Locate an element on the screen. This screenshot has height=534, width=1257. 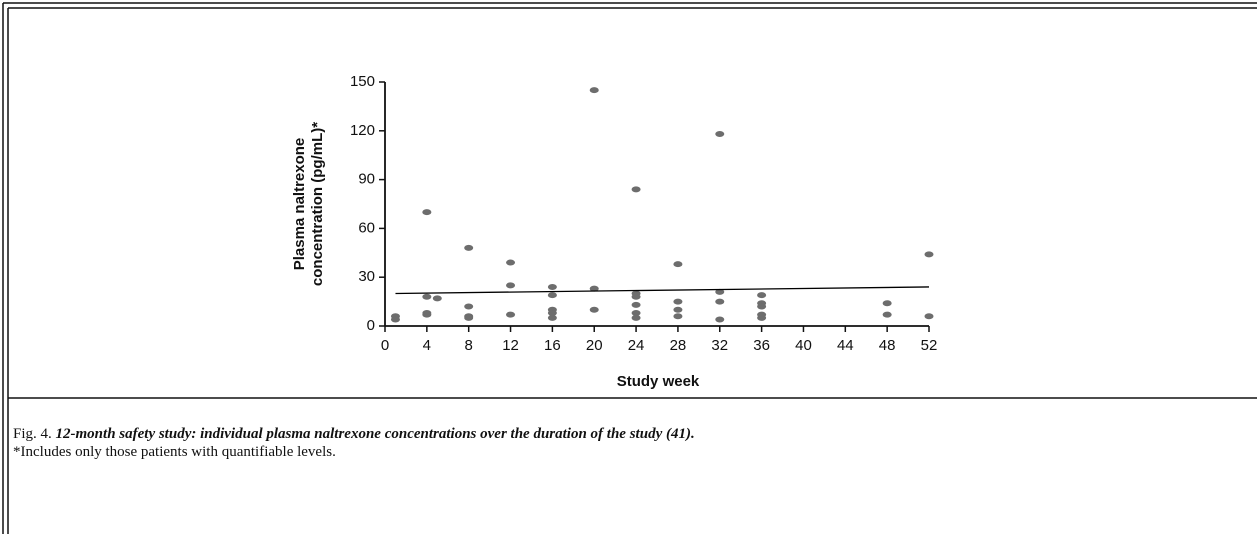
y-tick-label: 0 is located at coordinates (371, 325).